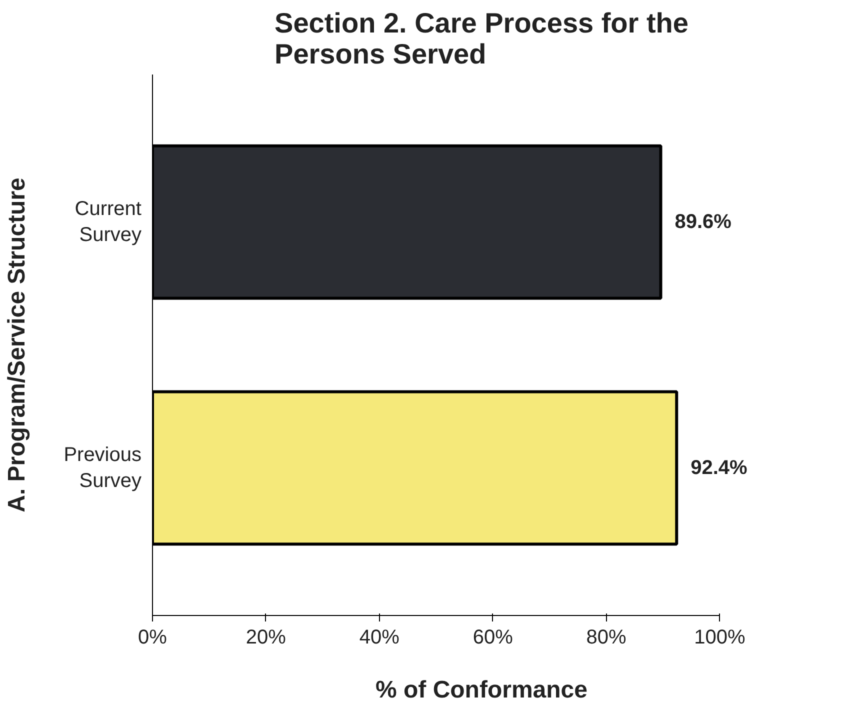  What do you see at coordinates (103, 468) in the screenshot?
I see `y-tick-label: Previous Survey` at bounding box center [103, 468].